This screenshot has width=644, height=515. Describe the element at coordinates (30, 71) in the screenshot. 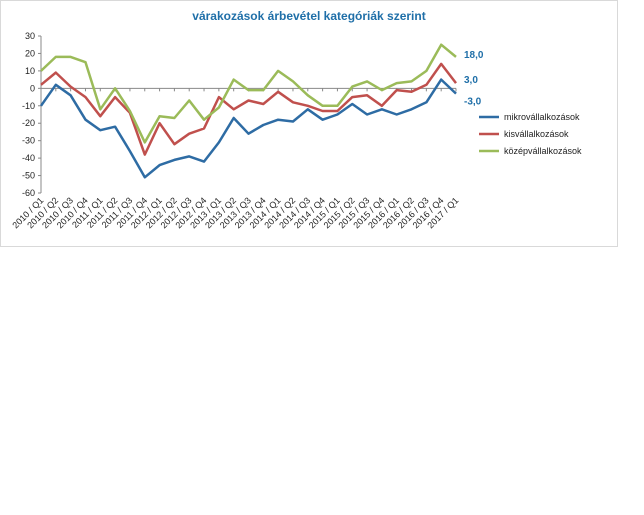

I see `y-tick-label: 10` at that location.